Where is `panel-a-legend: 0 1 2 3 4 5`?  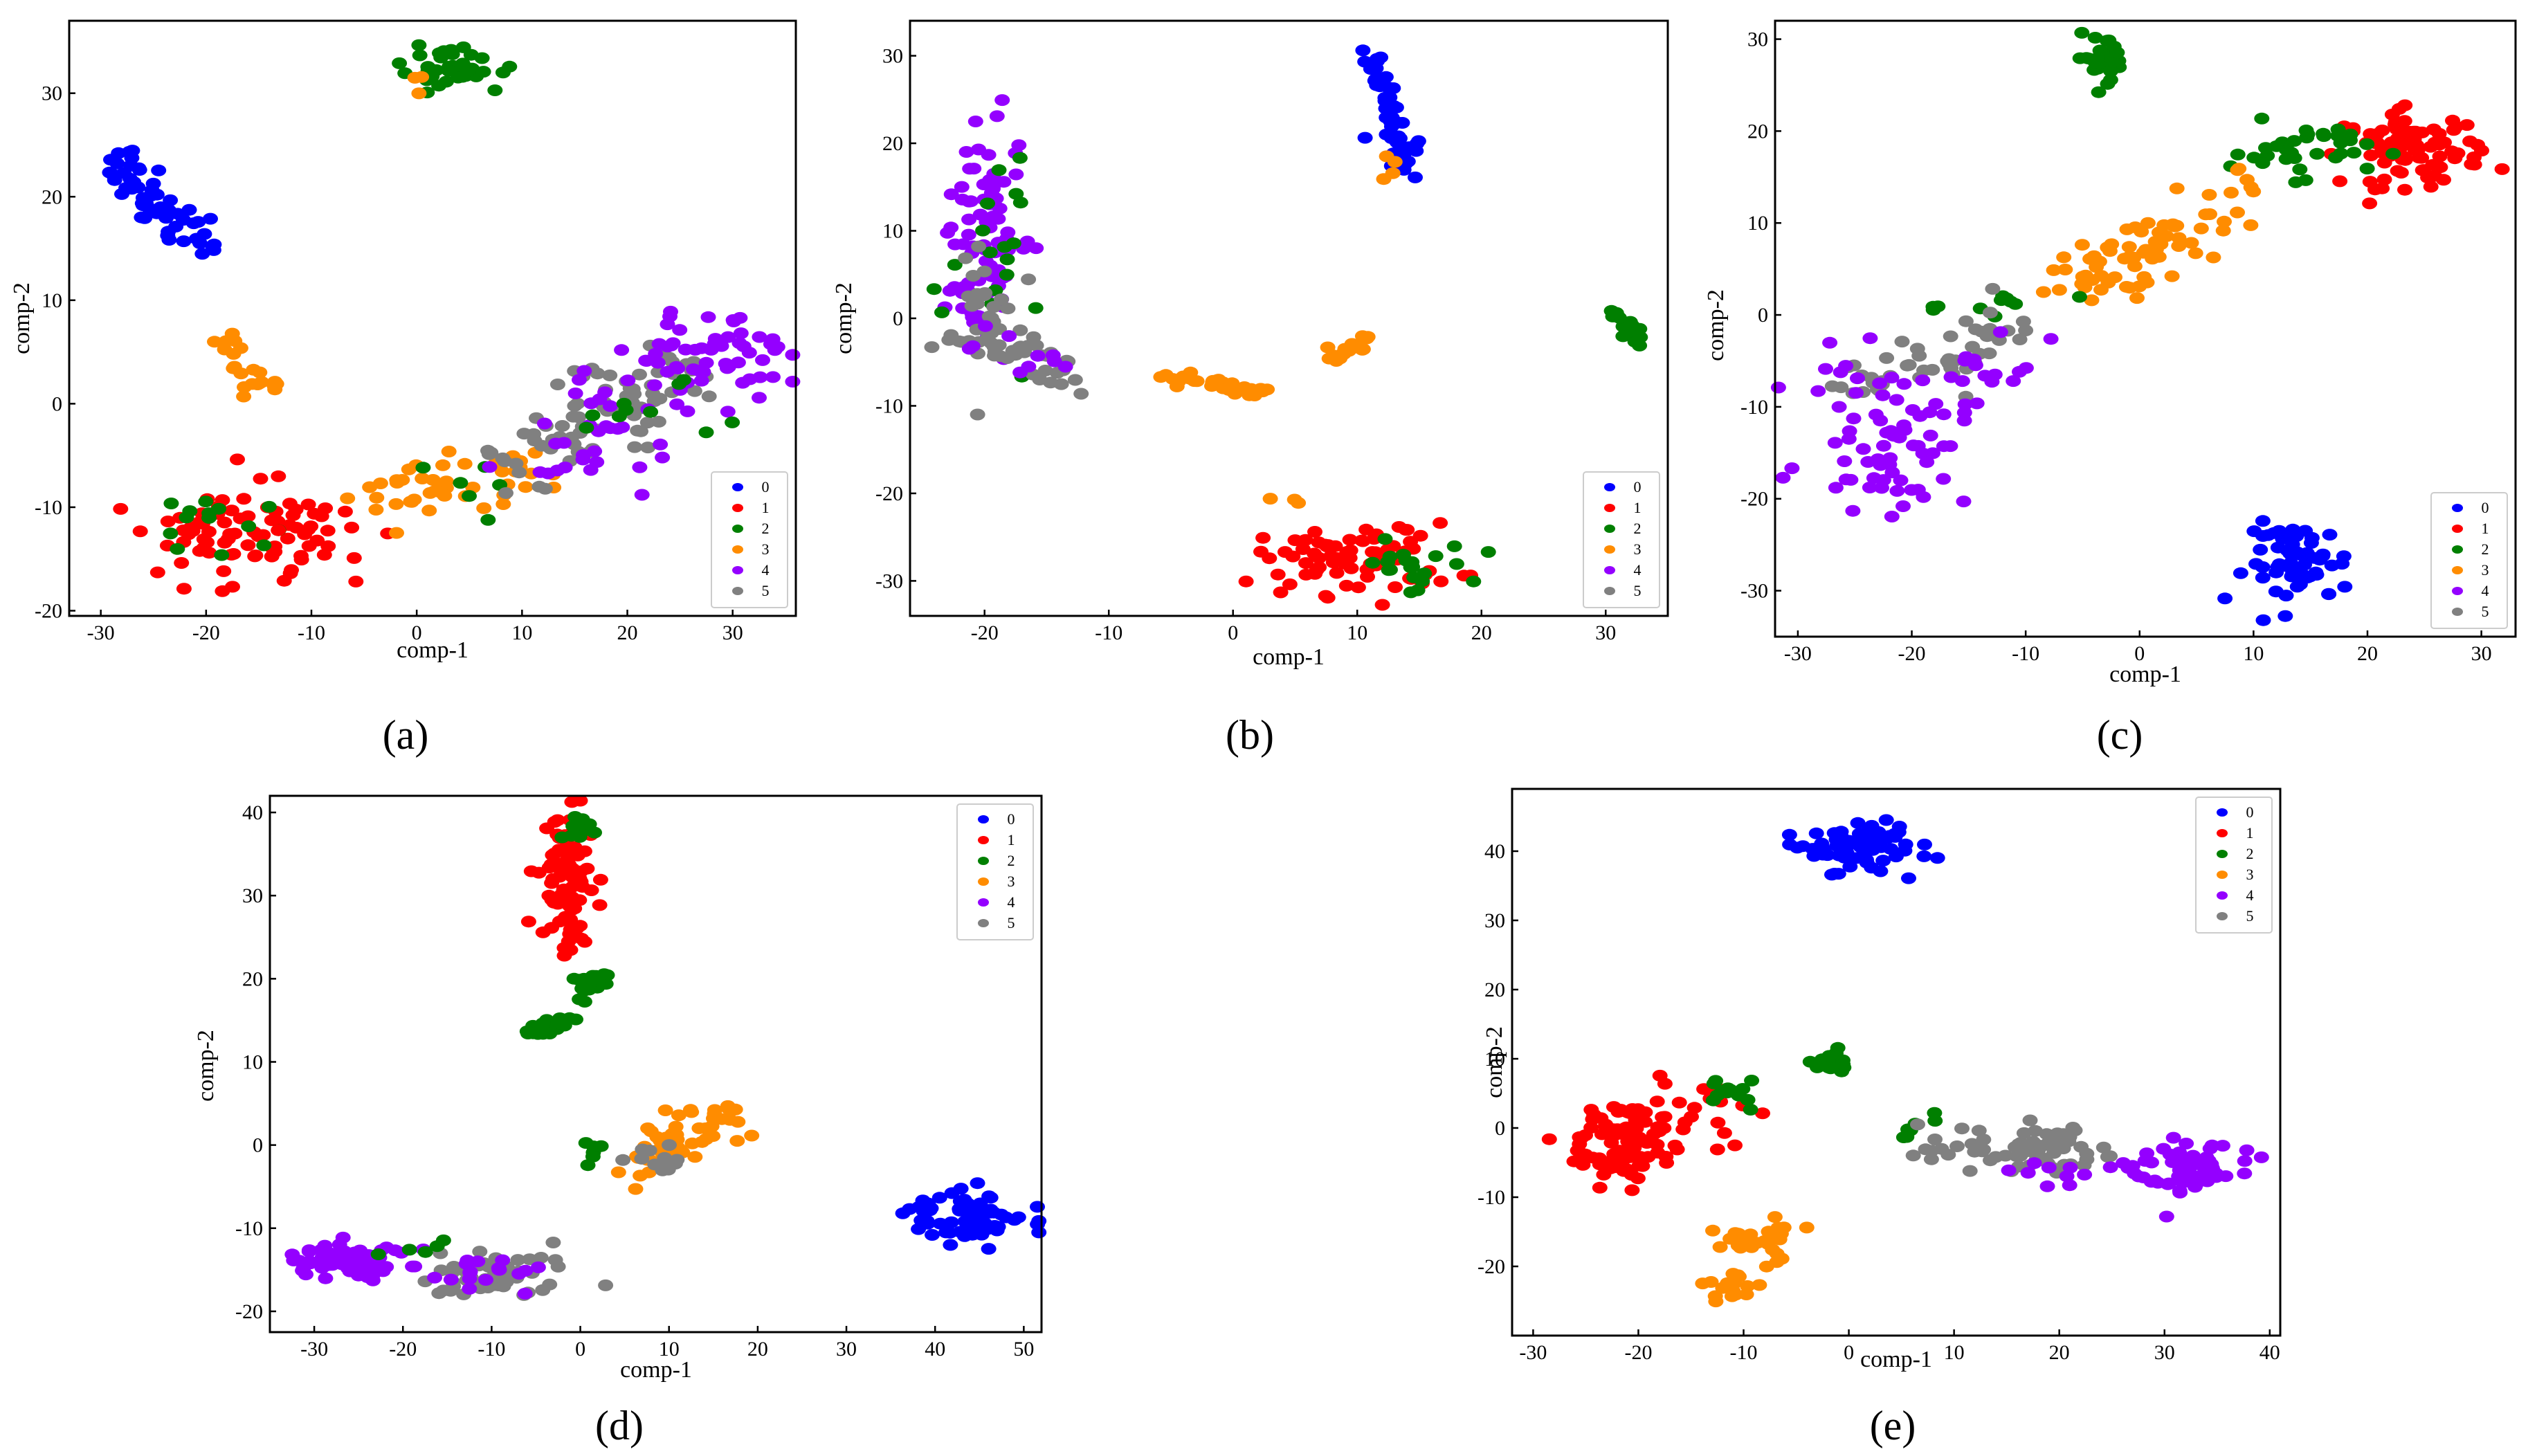
panel-a-legend: 0 1 2 3 4 5 is located at coordinates (750, 539).